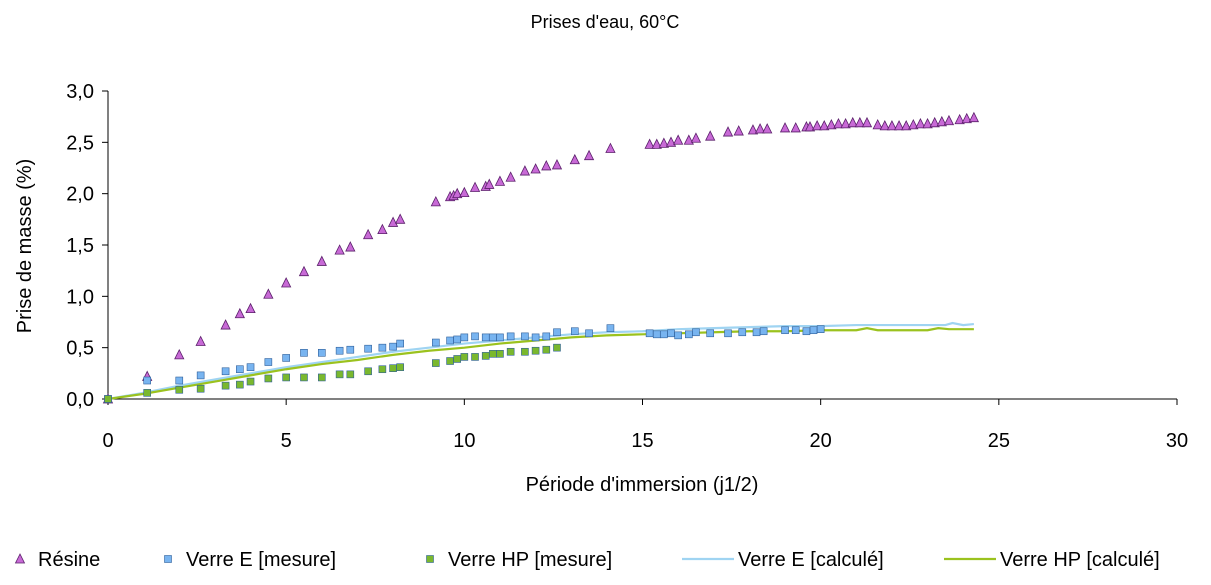  What do you see at coordinates (286, 441) in the screenshot?
I see `x-tick-label: 5` at bounding box center [286, 441].